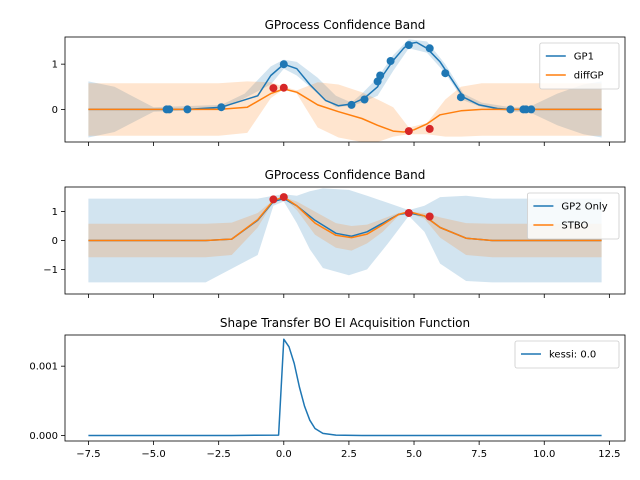 The height and width of the screenshot is (480, 640). What do you see at coordinates (479, 454) in the screenshot?
I see `x-tick-label: 7.5` at bounding box center [479, 454].